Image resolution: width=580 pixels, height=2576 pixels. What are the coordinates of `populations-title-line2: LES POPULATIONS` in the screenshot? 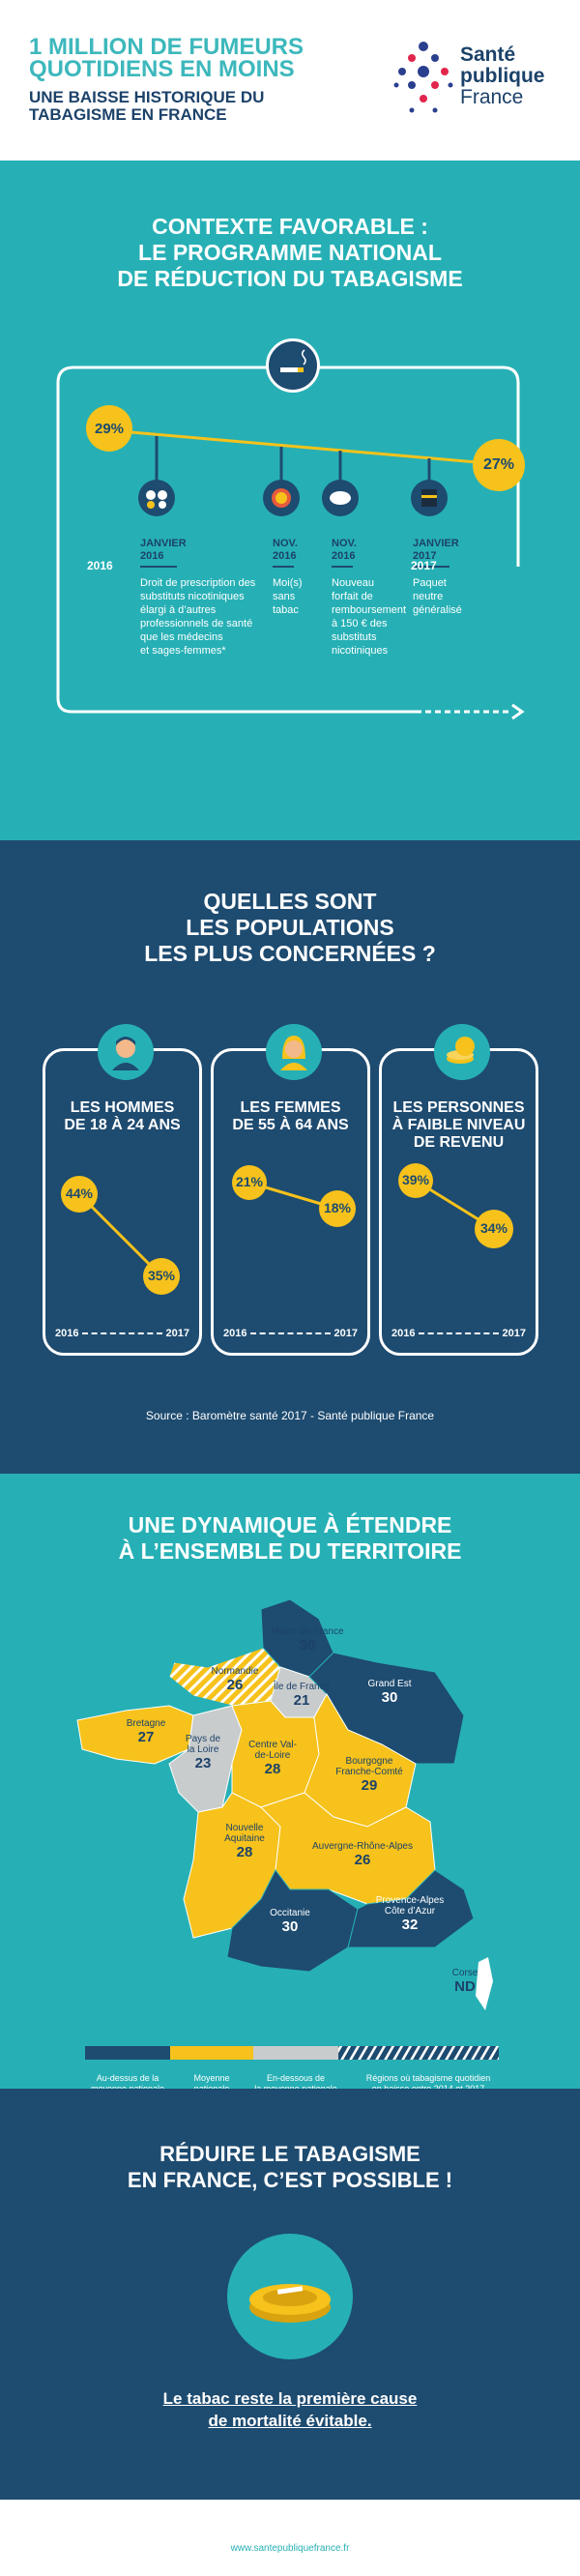 It's located at (290, 927).